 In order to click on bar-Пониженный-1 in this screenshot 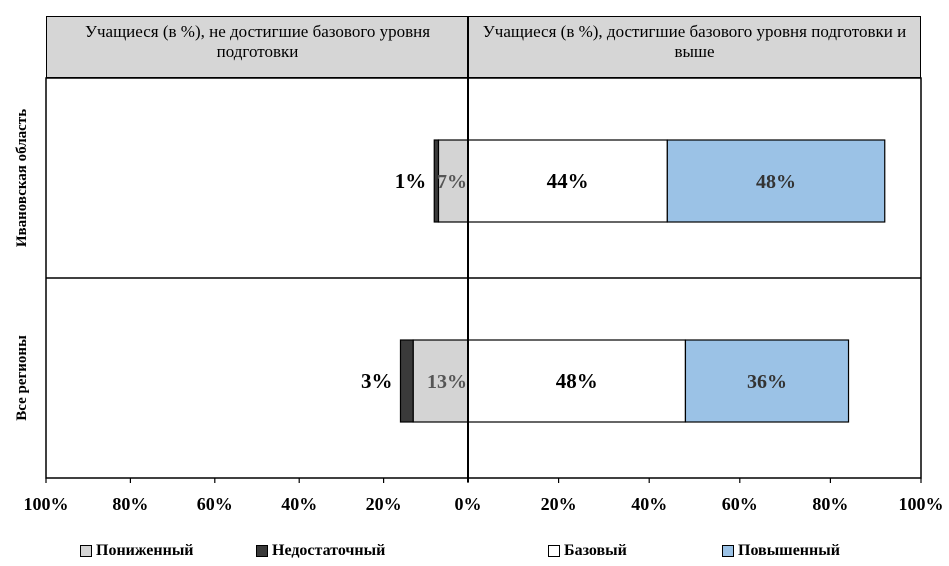, I will do `click(440, 381)`.